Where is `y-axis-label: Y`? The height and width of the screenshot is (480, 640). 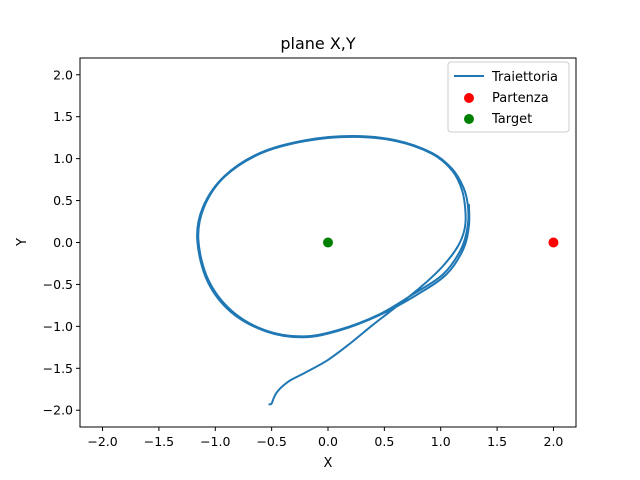
y-axis-label: Y is located at coordinates (22, 242).